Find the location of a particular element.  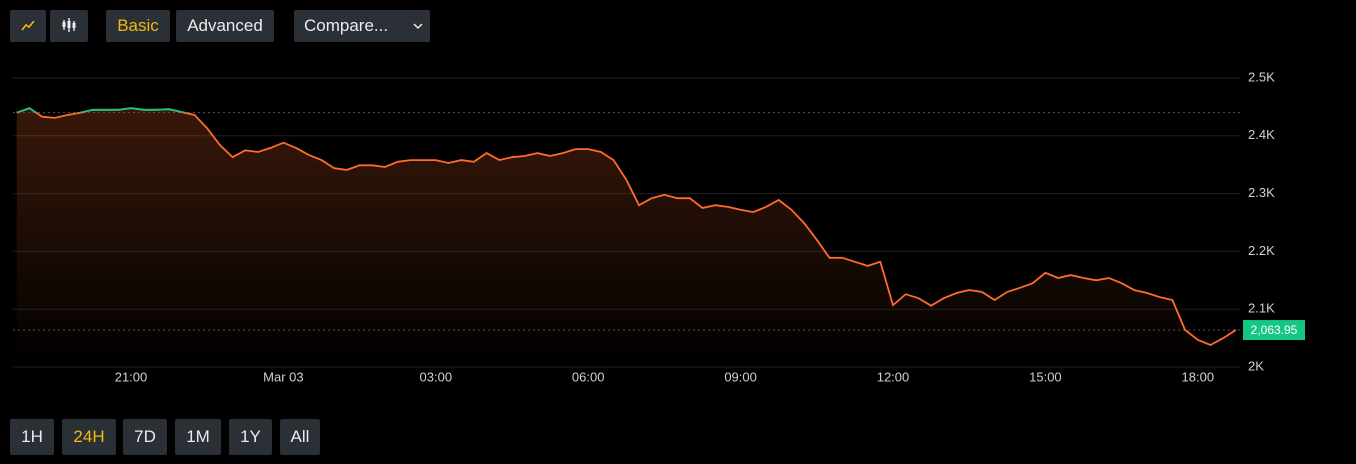

last-price-label: 2,063.95 is located at coordinates (1274, 330).